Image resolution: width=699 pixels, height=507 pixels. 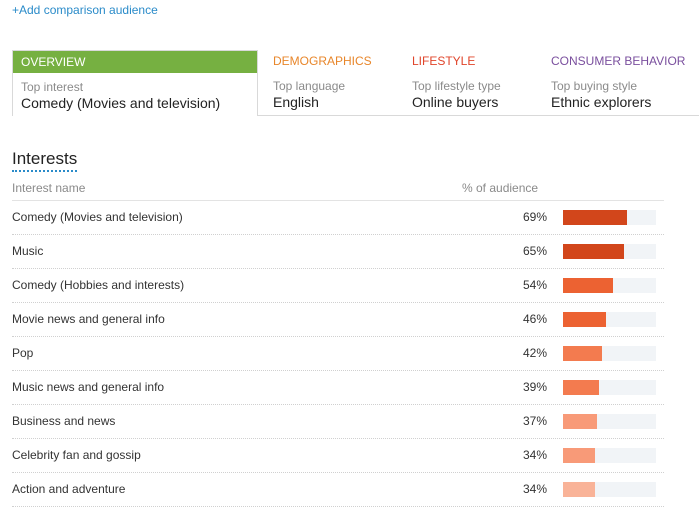 I want to click on interests-title: Interests, so click(x=45, y=160).